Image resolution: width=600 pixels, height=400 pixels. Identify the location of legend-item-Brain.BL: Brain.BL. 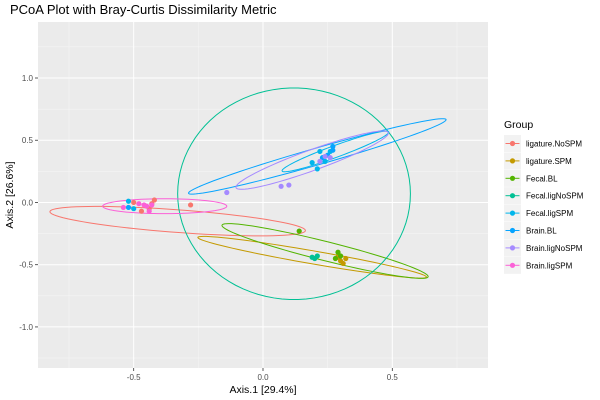
(530, 230).